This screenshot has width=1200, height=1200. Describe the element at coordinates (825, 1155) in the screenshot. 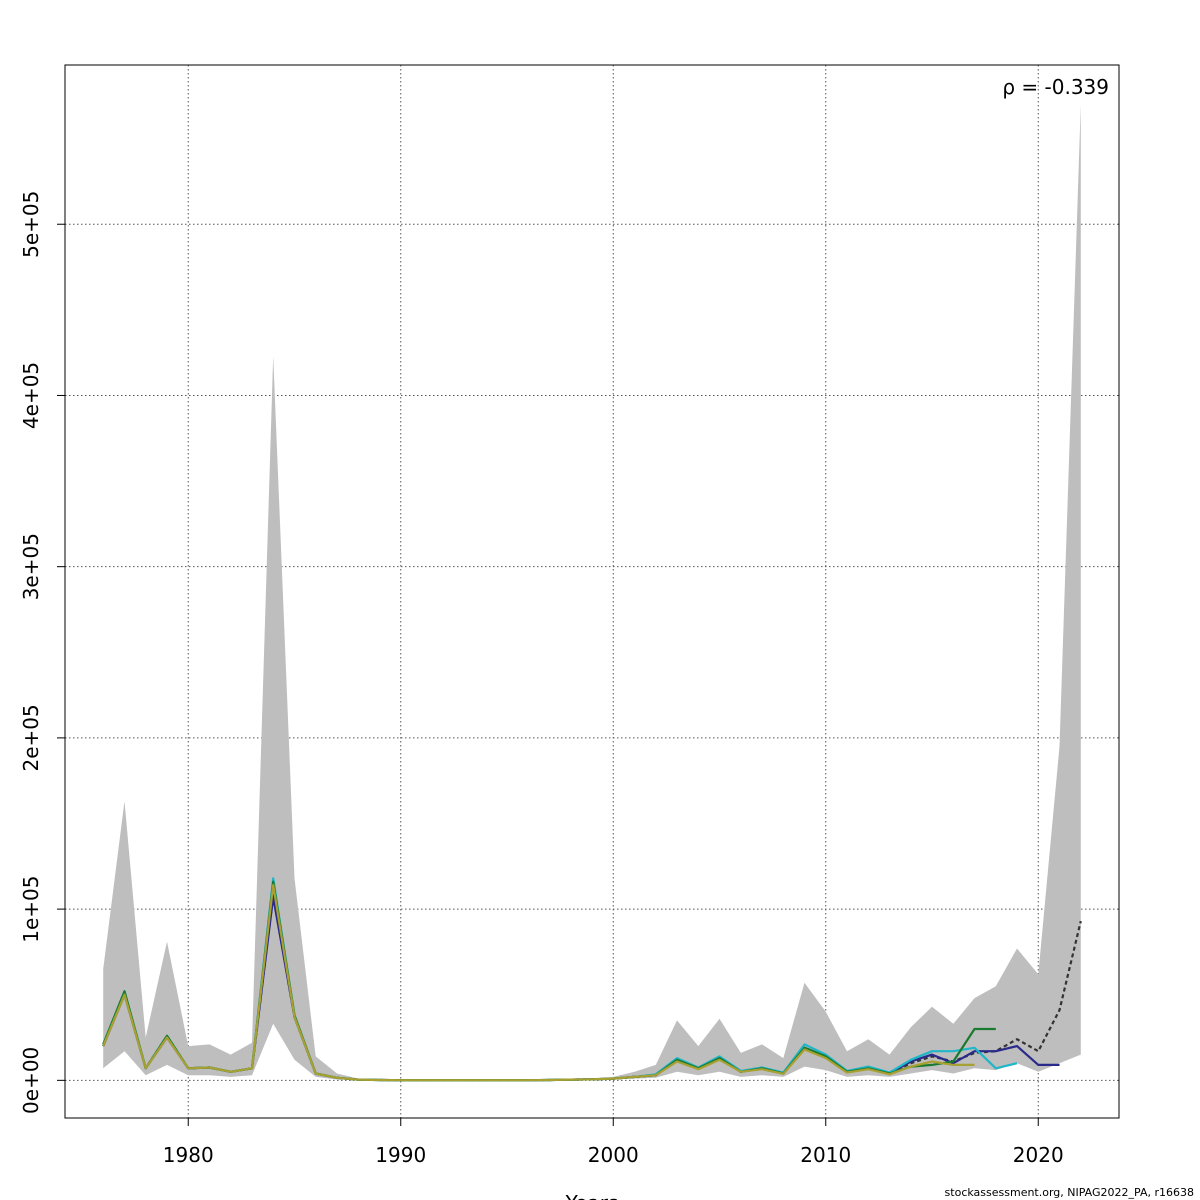

I see `x-tick-label: 2010` at that location.